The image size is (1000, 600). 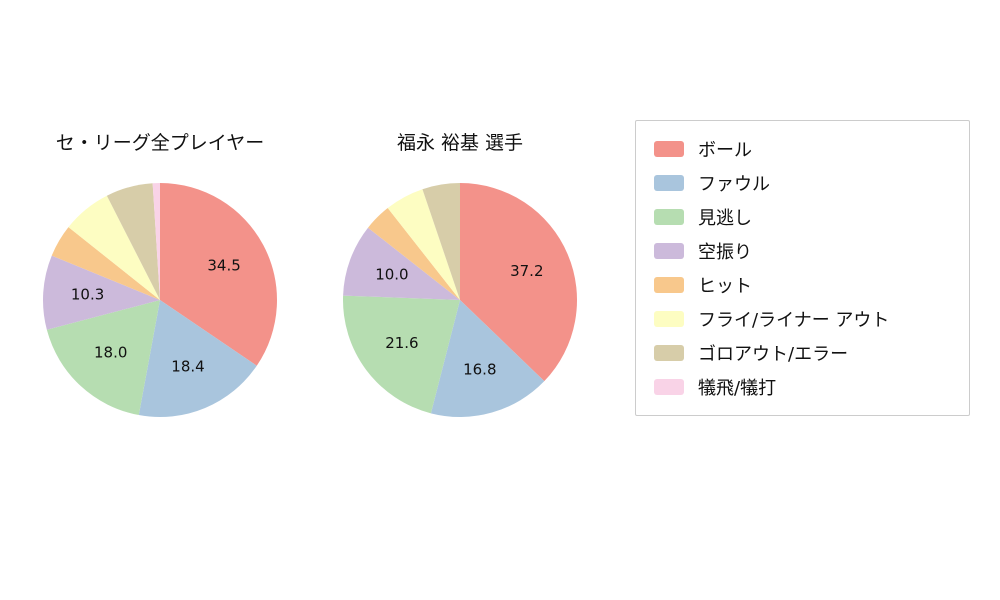 I want to click on pie-chart-league-all-players: 34.5 18.4 18.0 10.3, so click(x=160, y=300).